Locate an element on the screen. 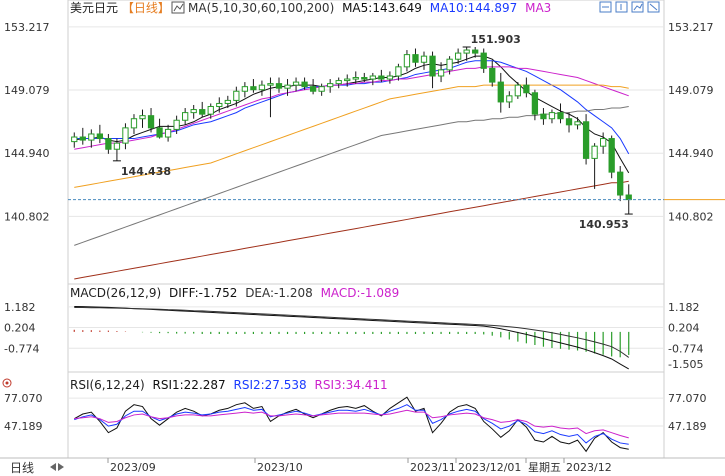 The image size is (725, 476). timeframe-tab: 日线 is located at coordinates (37, 468).